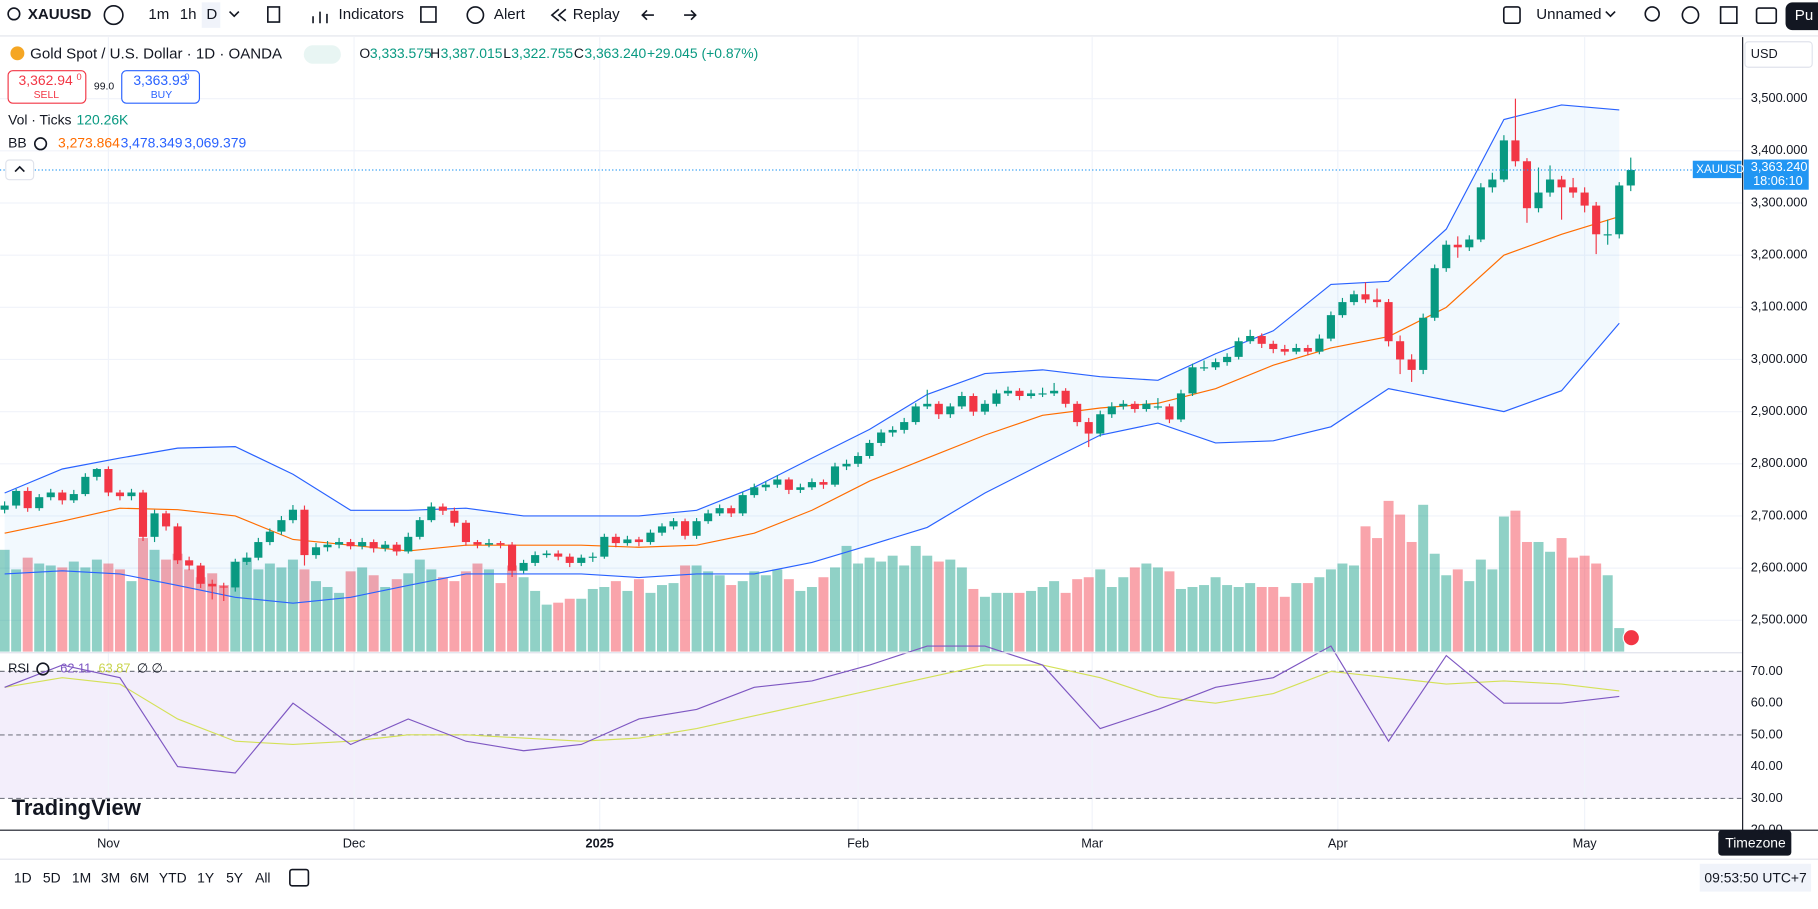  I want to click on range-button: 1D, so click(23, 878).